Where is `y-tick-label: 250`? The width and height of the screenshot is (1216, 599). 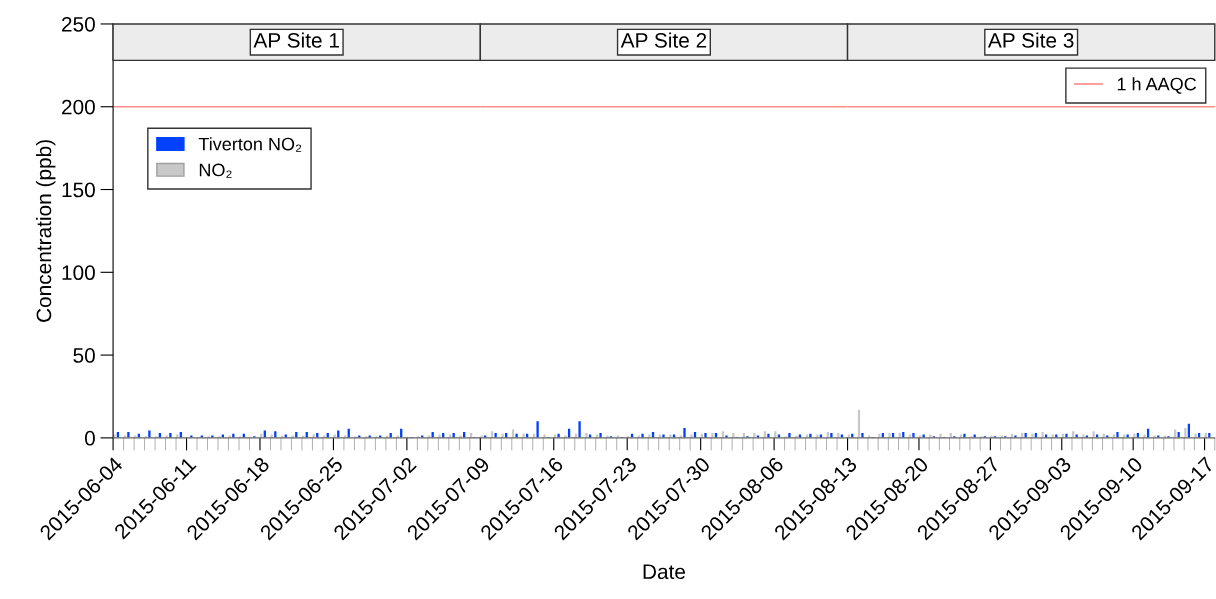
y-tick-label: 250 is located at coordinates (78, 24).